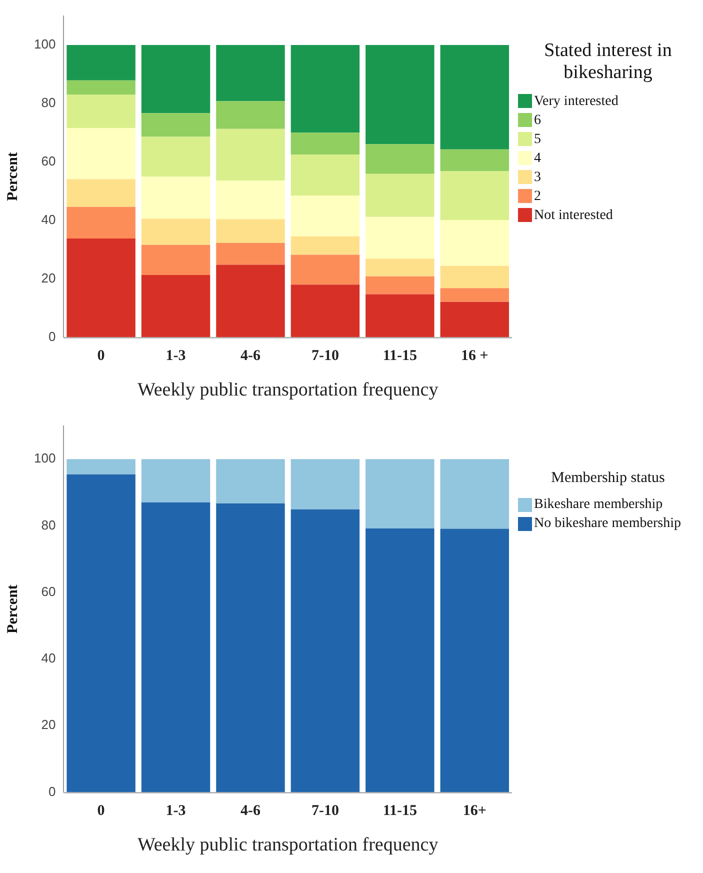 This screenshot has height=873, width=703. I want to click on x-tick-label: 16 +, so click(474, 356).